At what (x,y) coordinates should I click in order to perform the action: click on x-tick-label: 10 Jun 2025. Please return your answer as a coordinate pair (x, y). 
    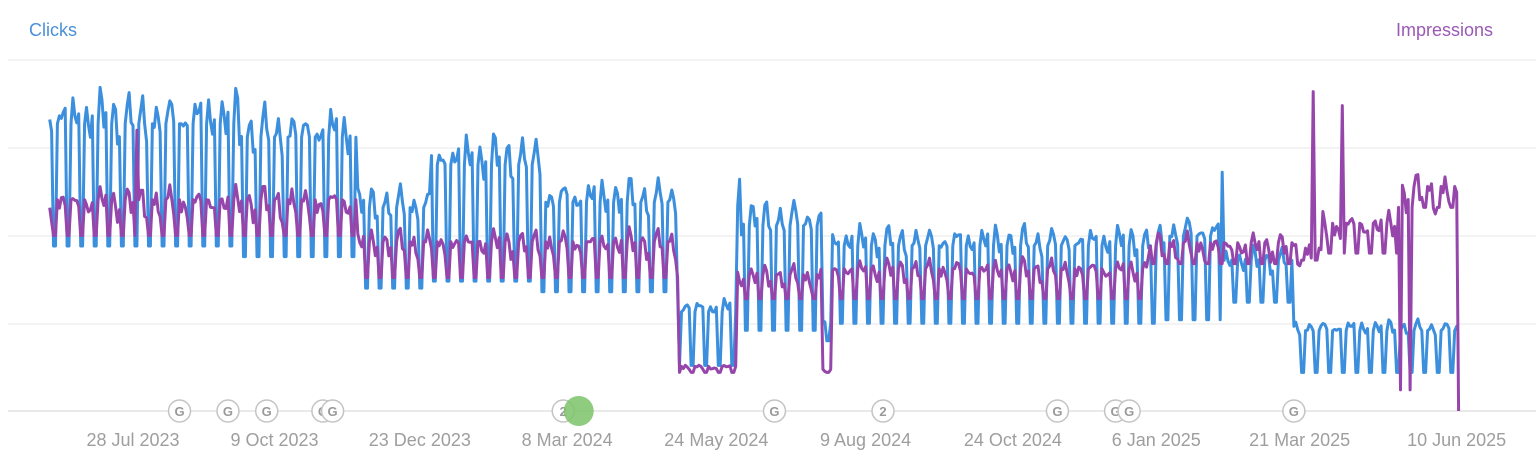
    Looking at the image, I should click on (1456, 440).